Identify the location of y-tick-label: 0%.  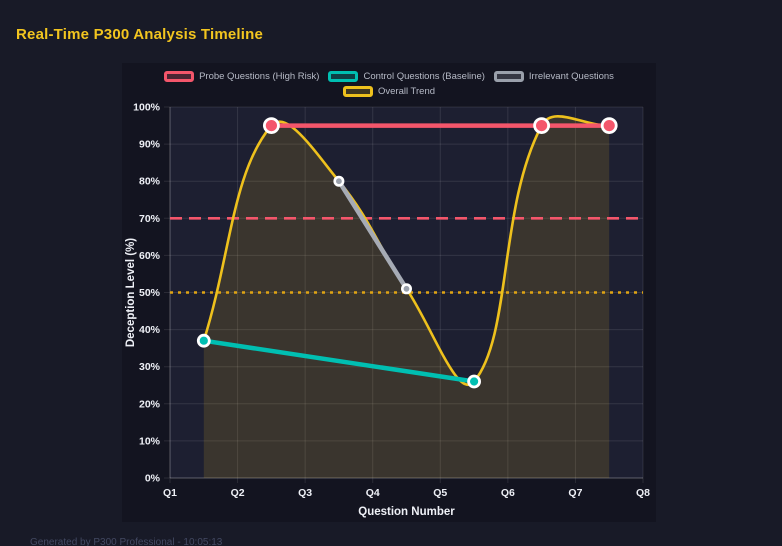
(153, 479).